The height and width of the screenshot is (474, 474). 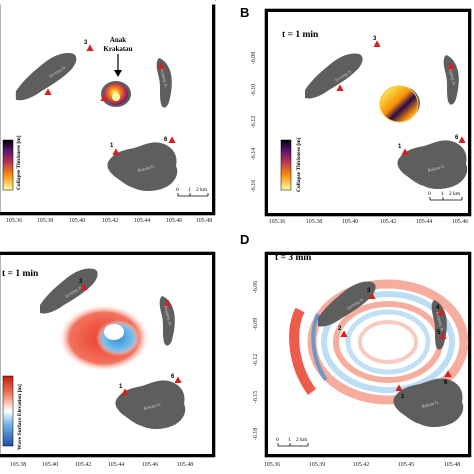 I want to click on site-number: 6, so click(x=166, y=140).